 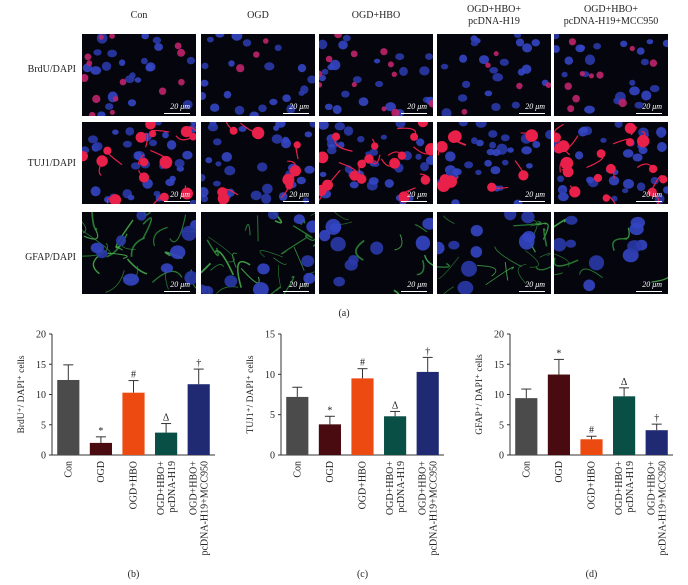 I want to click on y-axis-label: BrdU⁺/ DAPI⁺ cells, so click(x=22, y=394).